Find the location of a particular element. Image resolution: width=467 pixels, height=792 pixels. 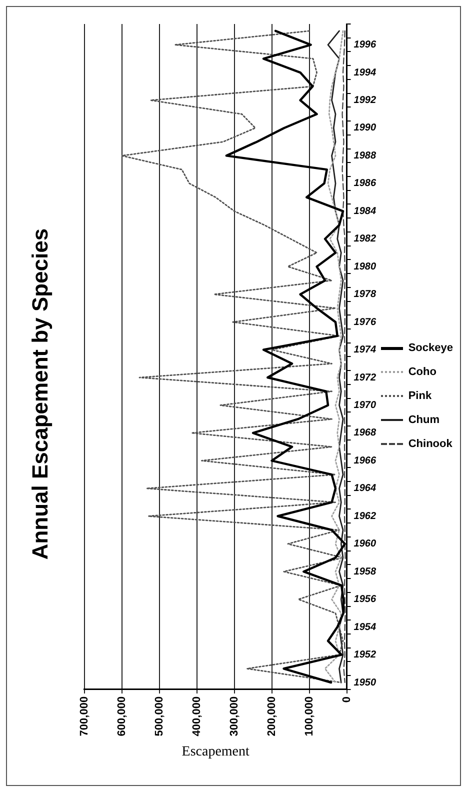

text: Annual Escapement by Species is located at coordinates (39, 394).